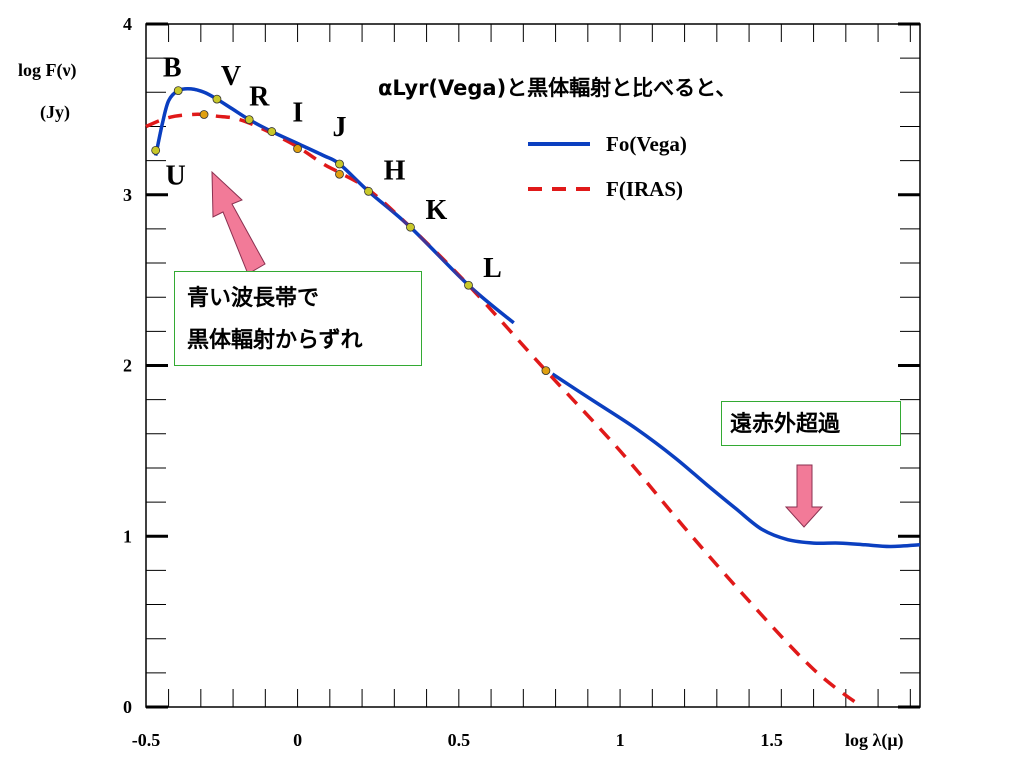 This screenshot has width=1024, height=768. I want to click on y-tick-label: 2, so click(127, 366).